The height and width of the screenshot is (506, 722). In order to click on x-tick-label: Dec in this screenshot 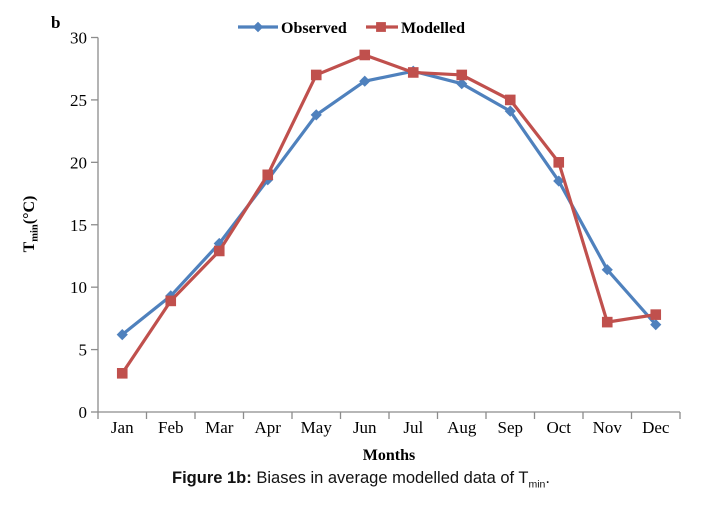, I will do `click(656, 427)`.